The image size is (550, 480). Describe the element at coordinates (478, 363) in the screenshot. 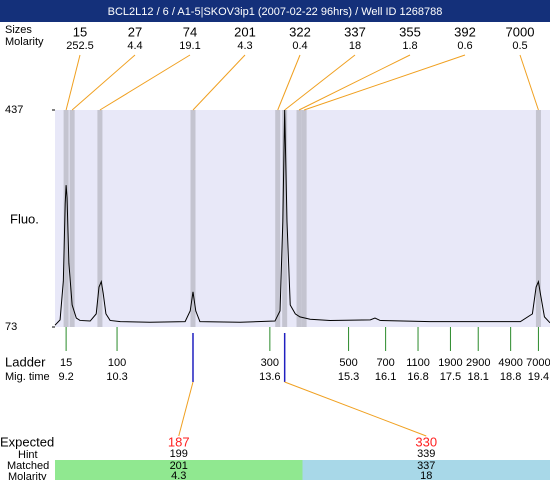

I see `ladder-size: 2900` at that location.